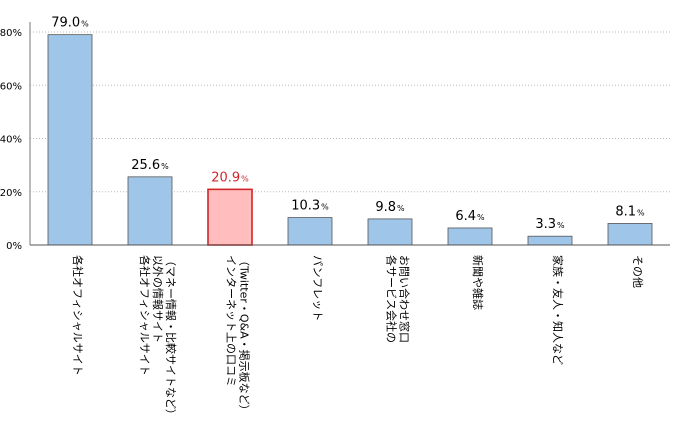 The image size is (675, 423). Describe the element at coordinates (11, 33) in the screenshot. I see `y-tick-label: 80%` at that location.